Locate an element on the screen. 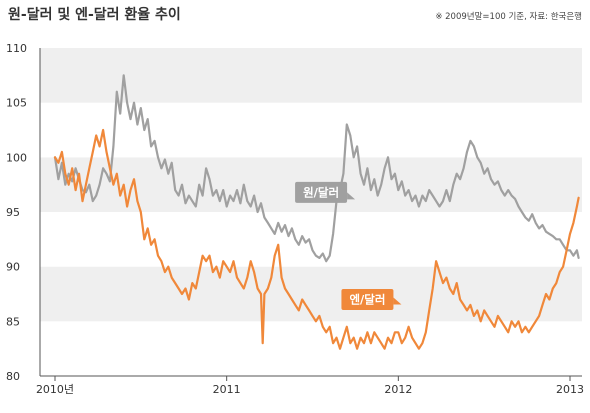  y-tick-label: 100 is located at coordinates (16, 157).